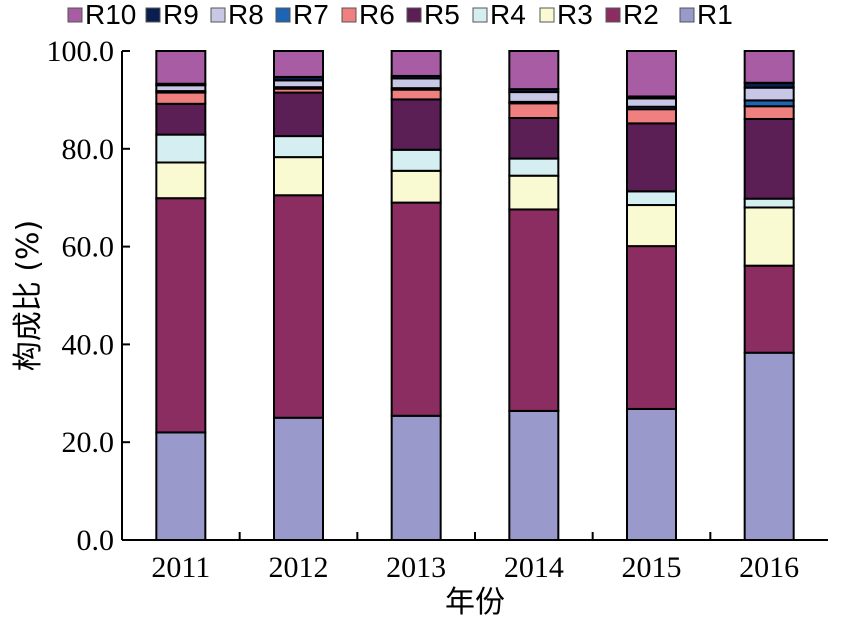  What do you see at coordinates (416, 186) in the screenshot?
I see `bar-segment-r3-2013` at bounding box center [416, 186].